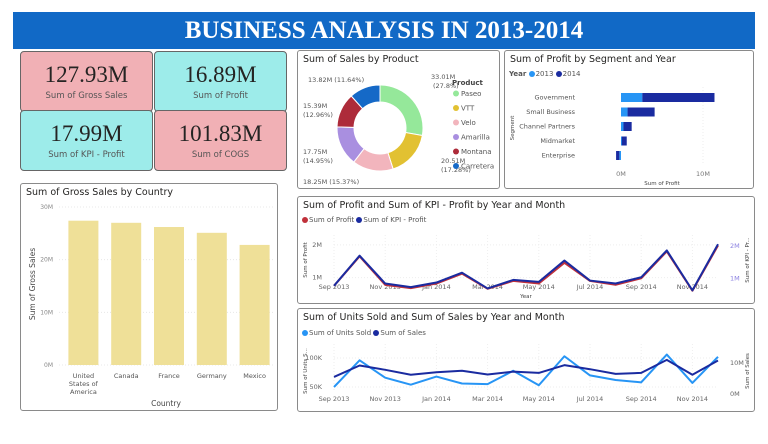 Image resolution: width=768 pixels, height=444 pixels. What do you see at coordinates (220, 96) in the screenshot?
I see `kpi-label: Sum of Profit` at bounding box center [220, 96].